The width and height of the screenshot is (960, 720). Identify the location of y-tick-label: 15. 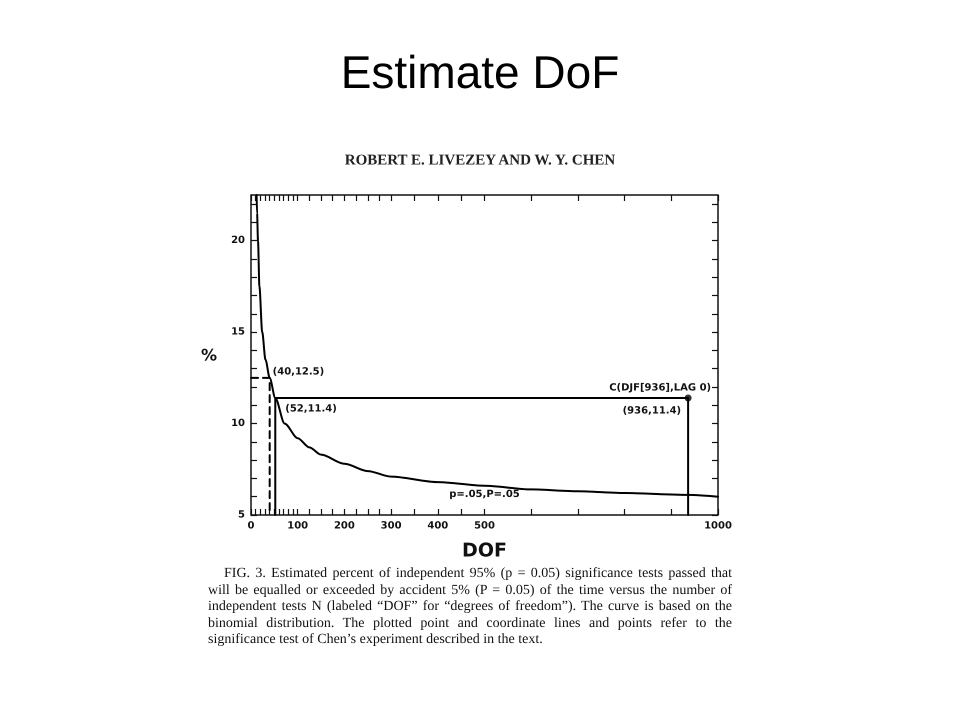
(238, 332).